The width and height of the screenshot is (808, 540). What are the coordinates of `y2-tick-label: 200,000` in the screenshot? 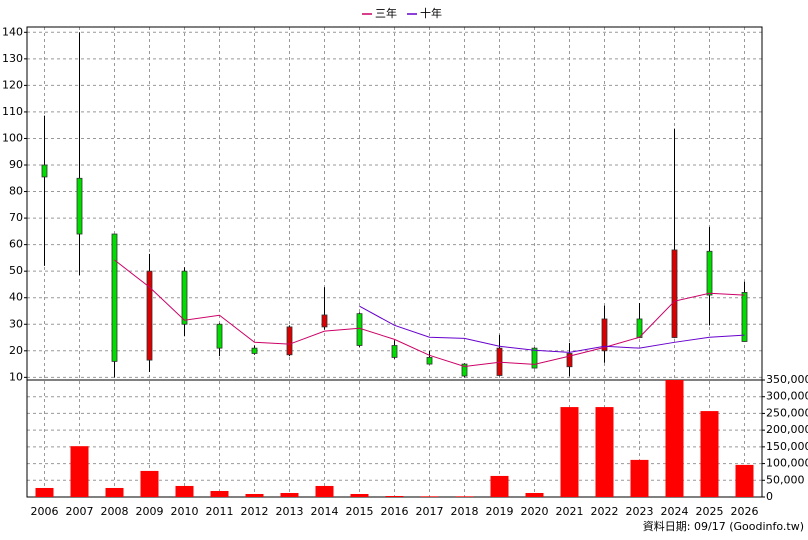 It's located at (787, 429).